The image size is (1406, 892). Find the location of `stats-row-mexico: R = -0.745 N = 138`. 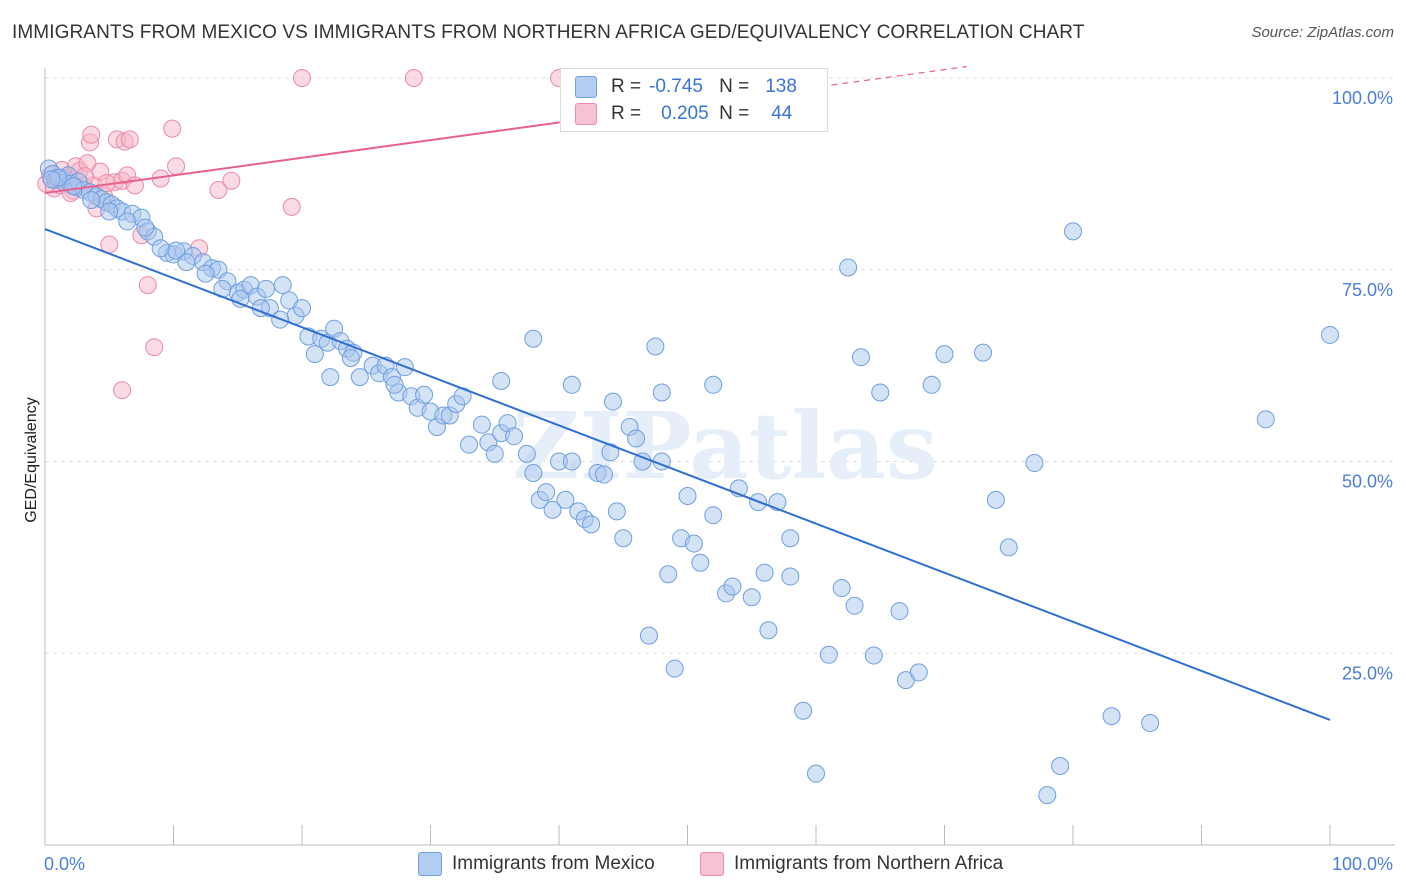

stats-row-mexico: R = -0.745 N = 138 is located at coordinates (686, 87).